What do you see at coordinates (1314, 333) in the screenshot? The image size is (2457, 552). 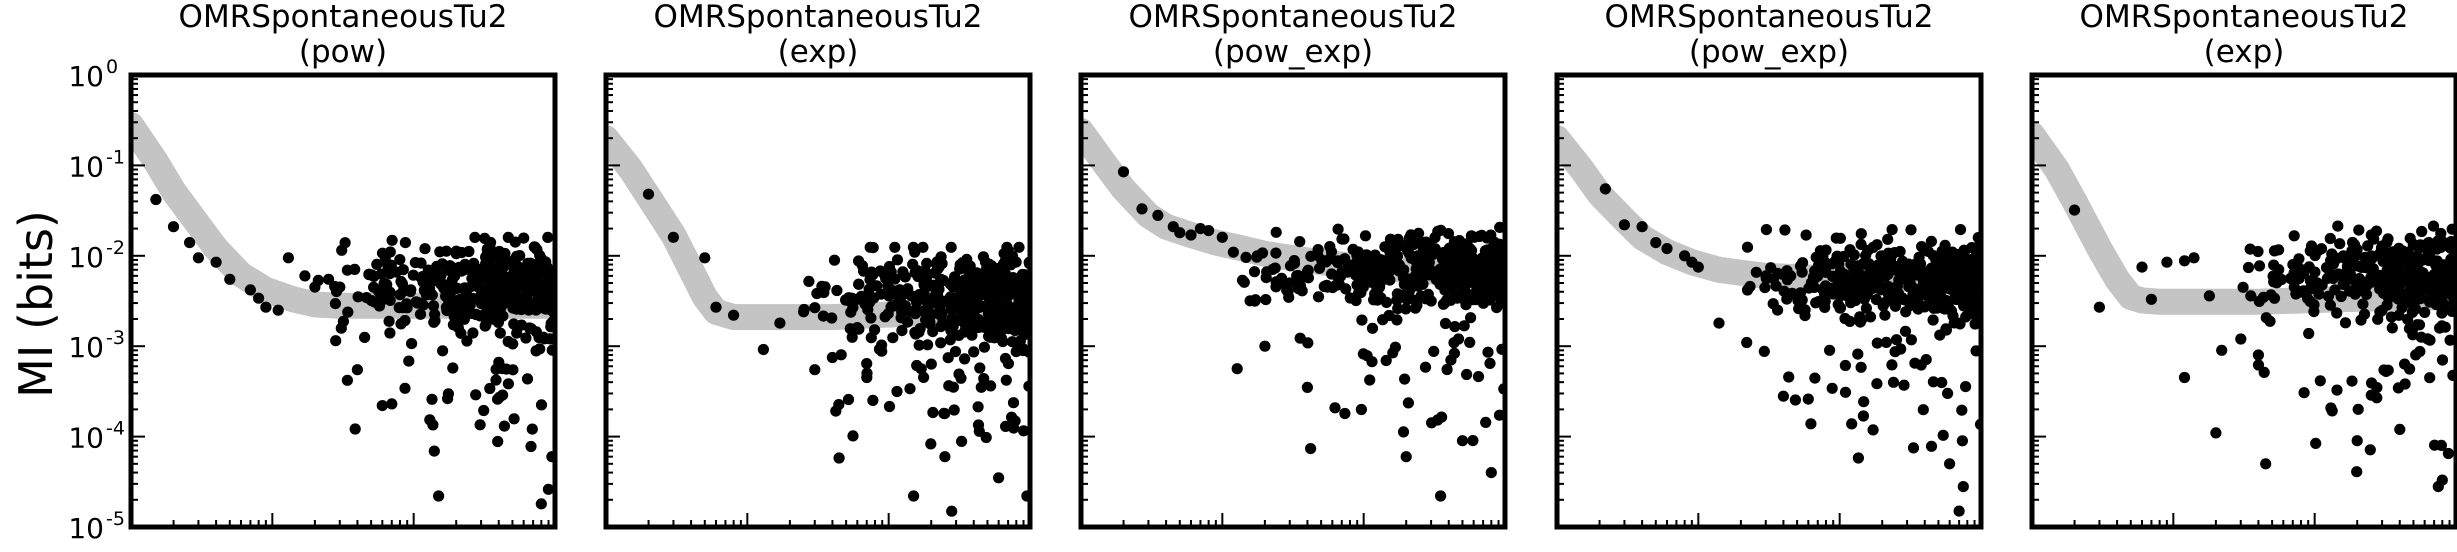 I see `scatter-points` at bounding box center [1314, 333].